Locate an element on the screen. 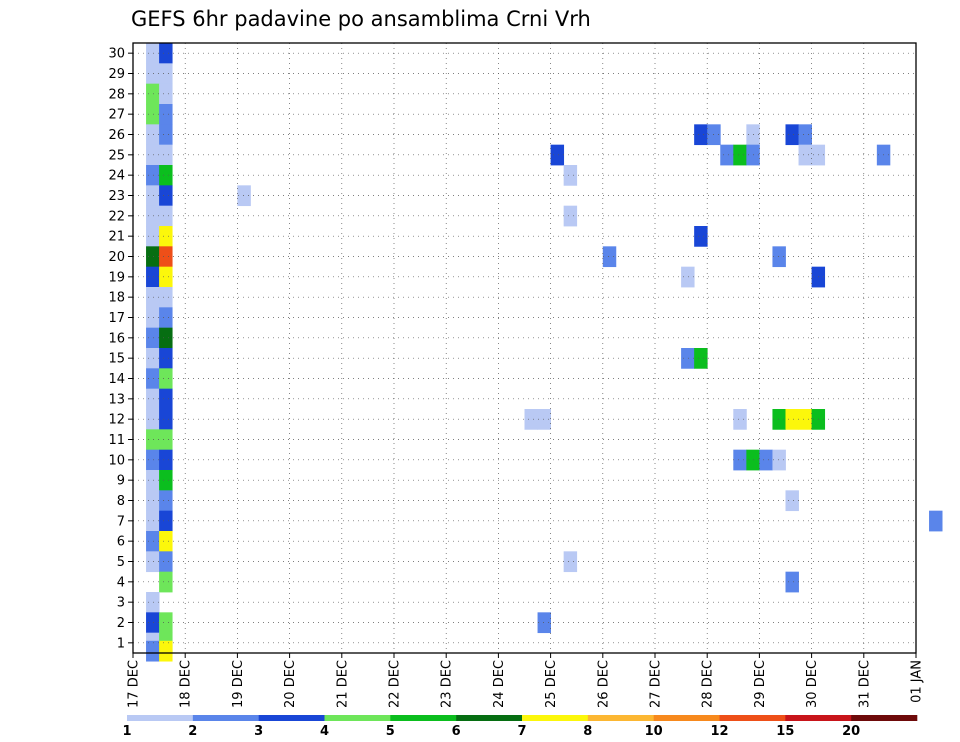  colorbar-label: 6 is located at coordinates (456, 731).